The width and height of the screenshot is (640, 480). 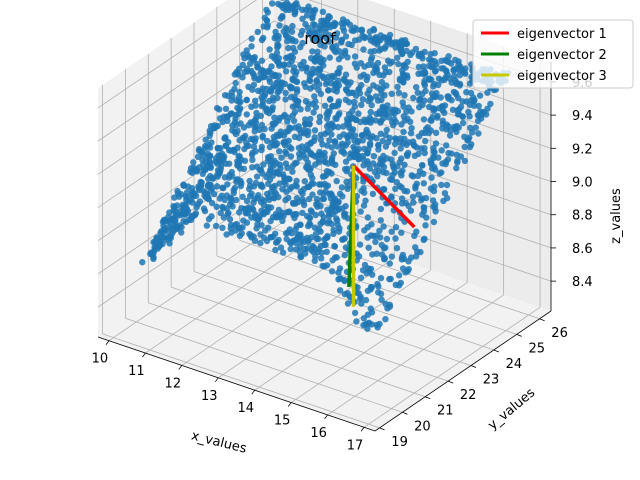 What do you see at coordinates (562, 76) in the screenshot?
I see `legend-label-3: eigenvector 3` at bounding box center [562, 76].